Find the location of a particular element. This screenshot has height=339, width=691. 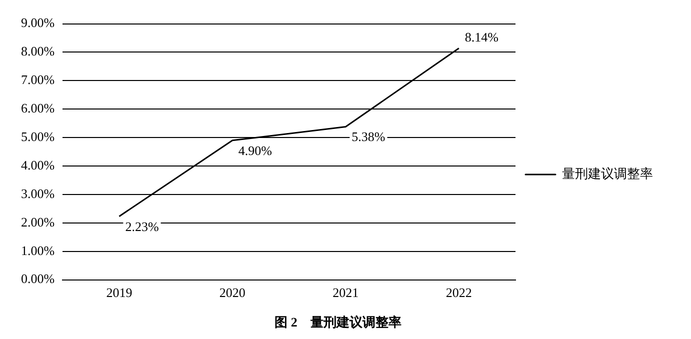

text: 图 2 量刑建议调整率 is located at coordinates (338, 322).